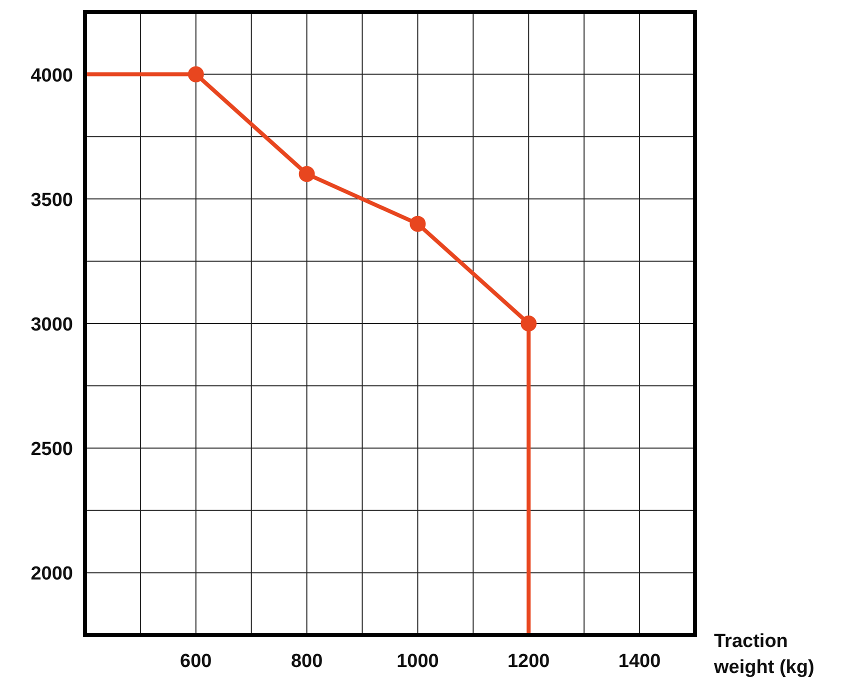 The width and height of the screenshot is (844, 684). What do you see at coordinates (528, 661) in the screenshot?
I see `x-tick-label: 1200` at bounding box center [528, 661].